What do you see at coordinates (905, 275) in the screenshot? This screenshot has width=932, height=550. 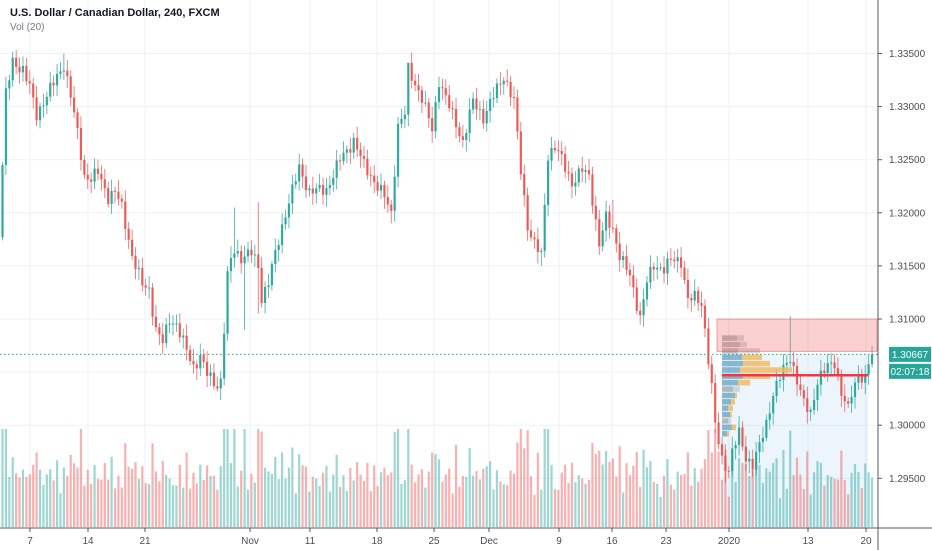 I see `price-axis-area` at bounding box center [905, 275].